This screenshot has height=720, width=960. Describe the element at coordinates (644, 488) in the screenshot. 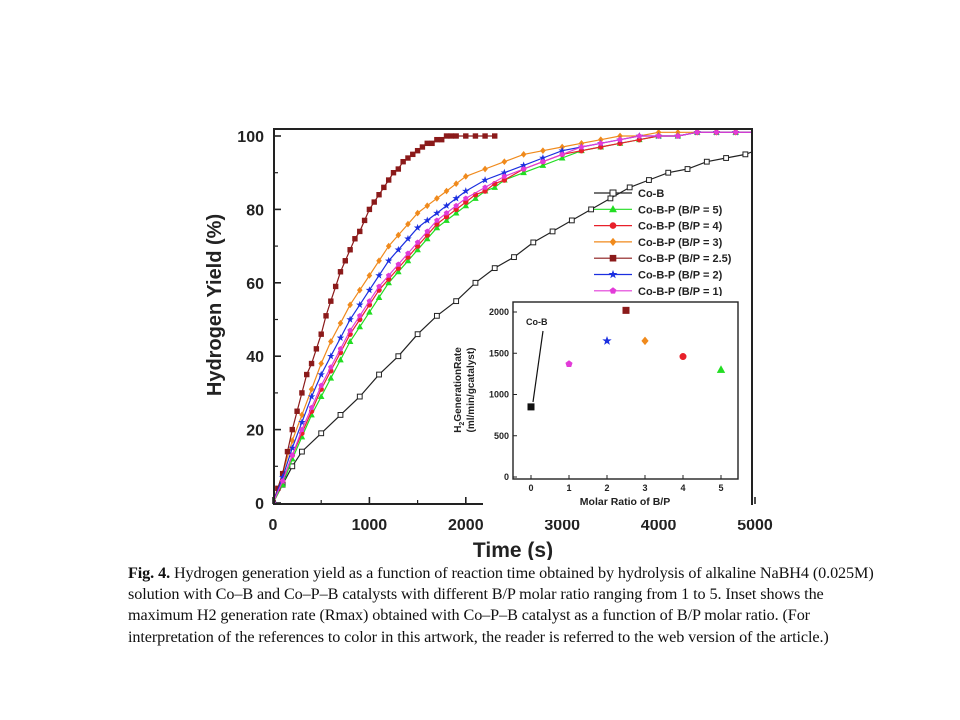

I see `inset-x-tick-label: 3` at that location.